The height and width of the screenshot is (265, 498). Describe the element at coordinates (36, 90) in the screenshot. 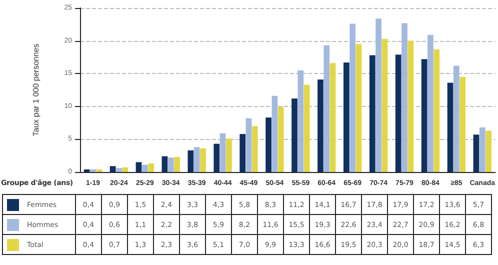

I see `y-axis-title: Taux par 1 000 personnes` at that location.